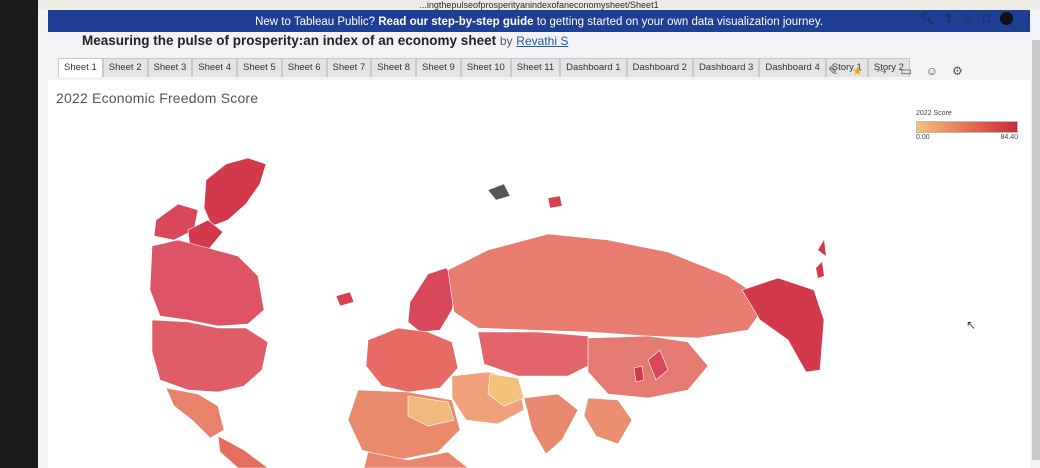 The width and height of the screenshot is (1040, 468). What do you see at coordinates (499, 192) in the screenshot?
I see `map-region-svalbard` at bounding box center [499, 192].